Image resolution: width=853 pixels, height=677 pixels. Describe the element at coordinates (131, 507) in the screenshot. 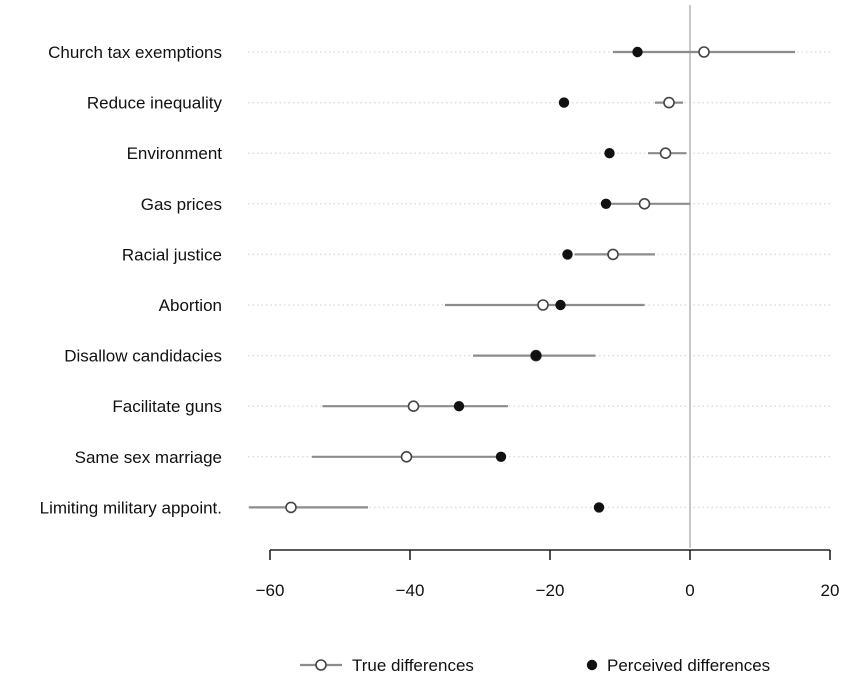

I see `category-label: Limiting military appoint.` at that location.